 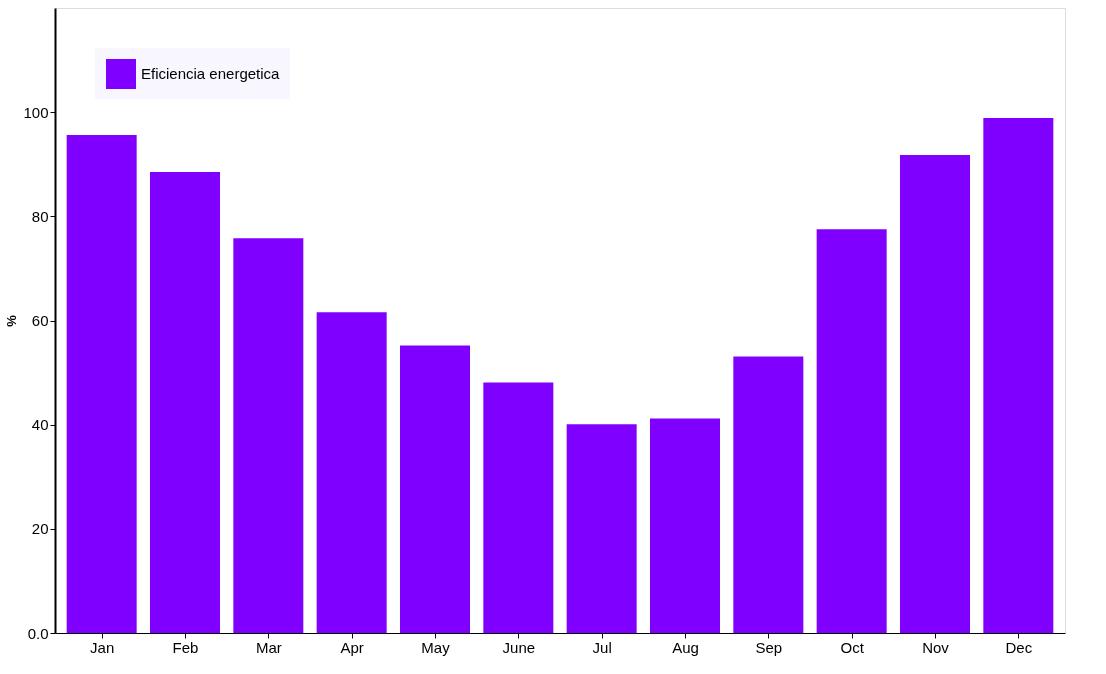 What do you see at coordinates (185, 647) in the screenshot?
I see `x-tick-label: Feb` at bounding box center [185, 647].